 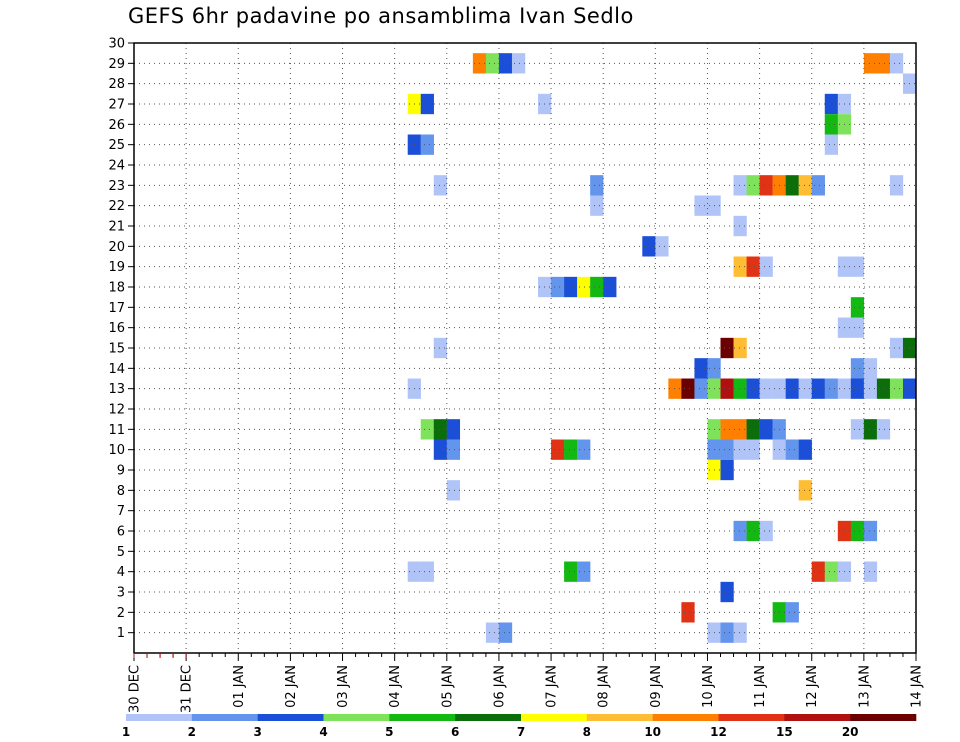 What do you see at coordinates (116, 186) in the screenshot?
I see `y-tick-label: 23` at bounding box center [116, 186].